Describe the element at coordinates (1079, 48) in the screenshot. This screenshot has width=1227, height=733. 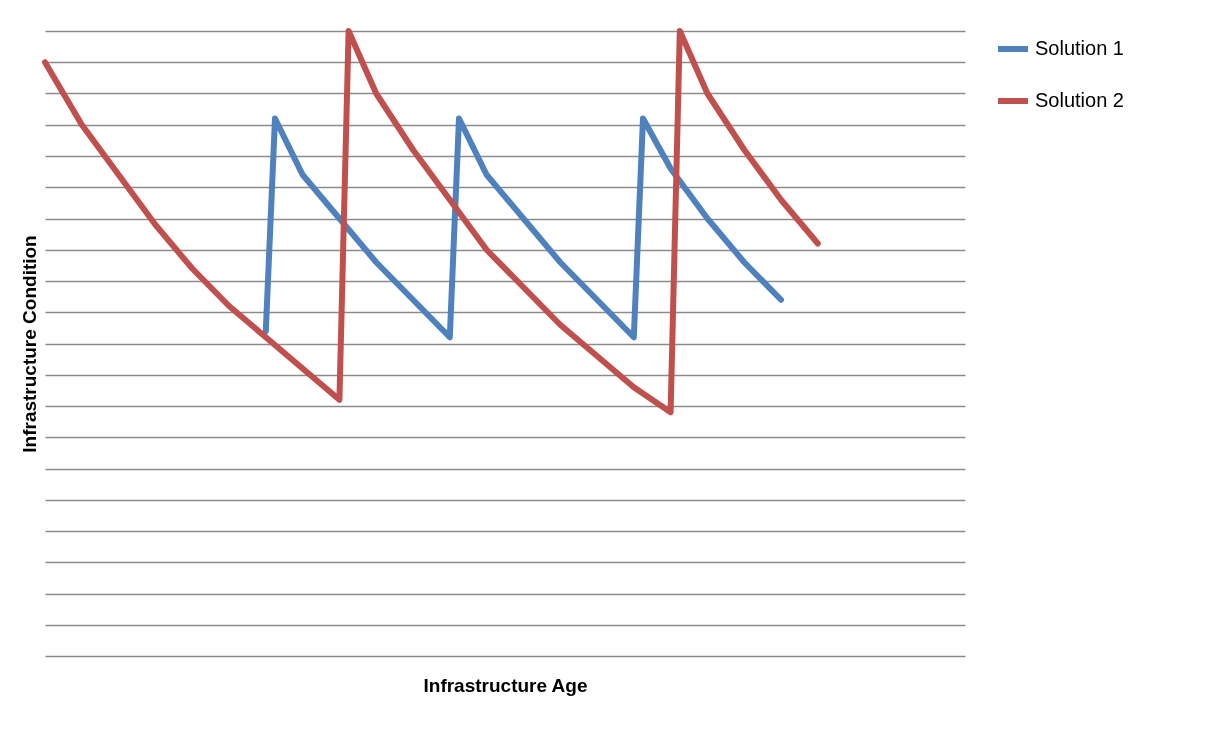
I see `legend-label: Solution 1` at that location.